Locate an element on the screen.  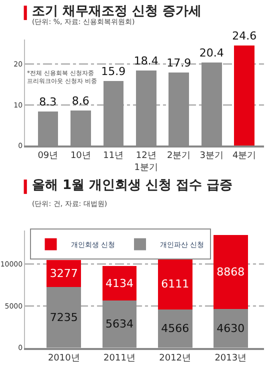
x-tick-label: 2012년 is located at coordinates (175, 358).